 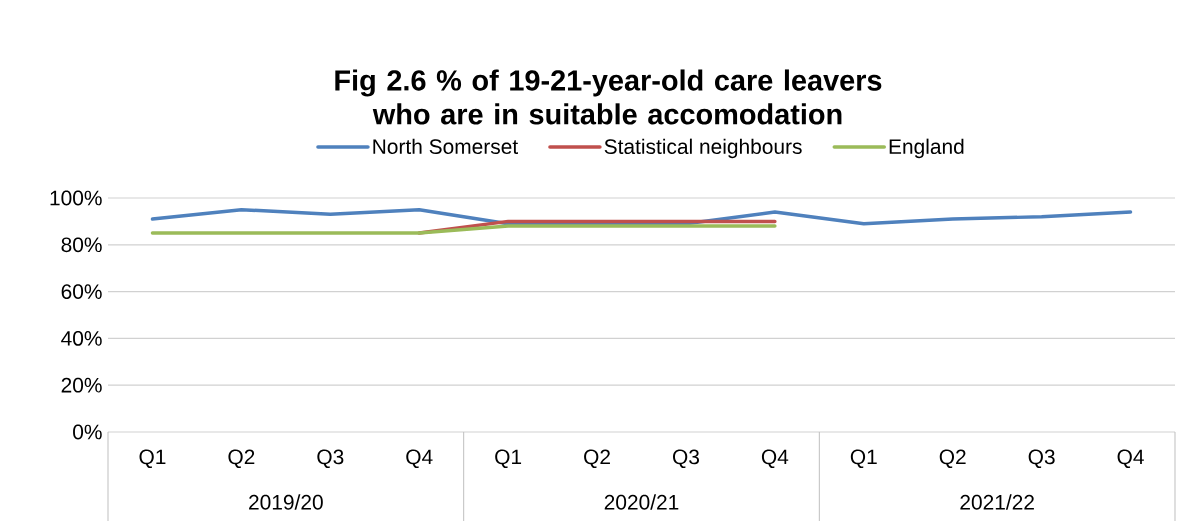 What do you see at coordinates (997, 502) in the screenshot?
I see `text: 2021/22` at bounding box center [997, 502].